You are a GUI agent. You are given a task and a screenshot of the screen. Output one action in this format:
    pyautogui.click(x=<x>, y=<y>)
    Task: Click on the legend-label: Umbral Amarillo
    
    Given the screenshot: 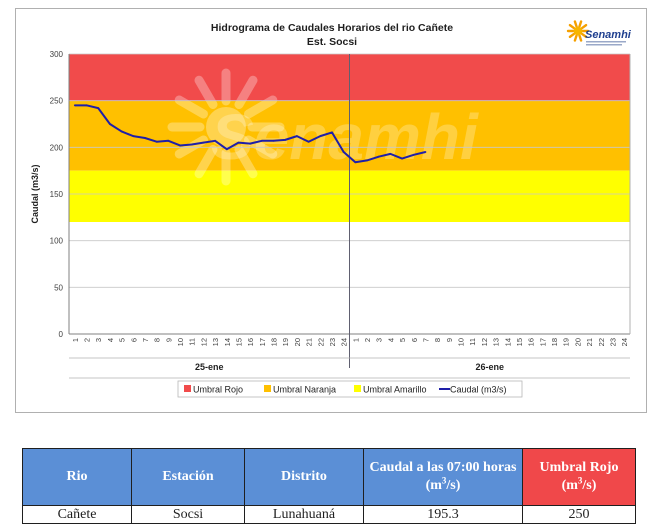 What is the action you would take?
    pyautogui.click(x=395, y=390)
    